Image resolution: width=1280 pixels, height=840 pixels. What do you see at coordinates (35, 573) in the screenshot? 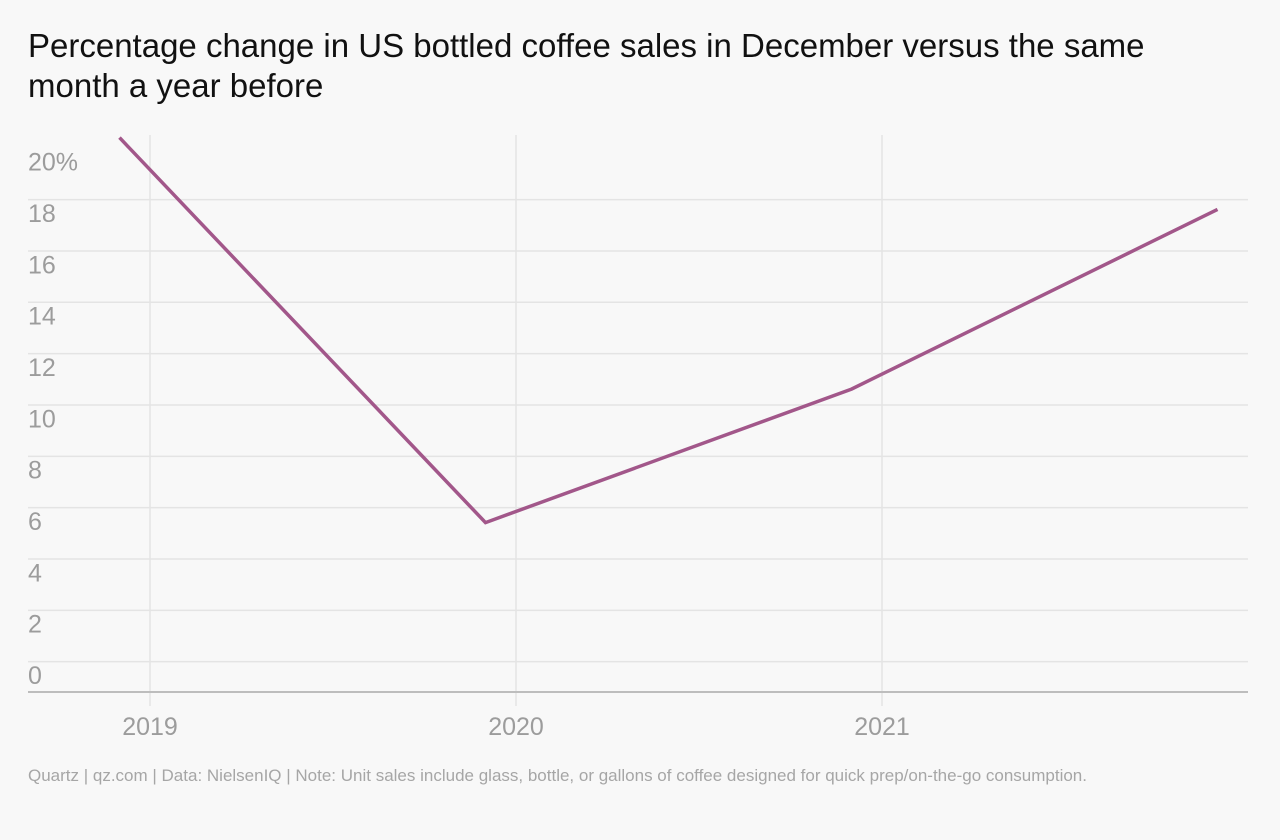
I see `y-tick-label: 4` at bounding box center [35, 573].